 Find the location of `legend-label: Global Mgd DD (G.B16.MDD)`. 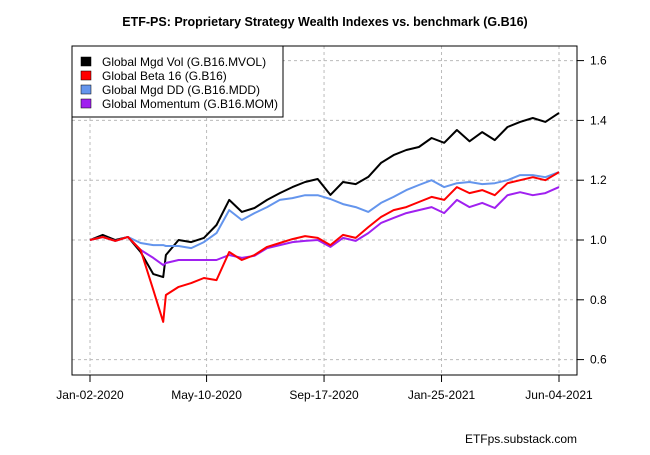

legend-label: Global Mgd DD (G.B16.MDD) is located at coordinates (181, 90).